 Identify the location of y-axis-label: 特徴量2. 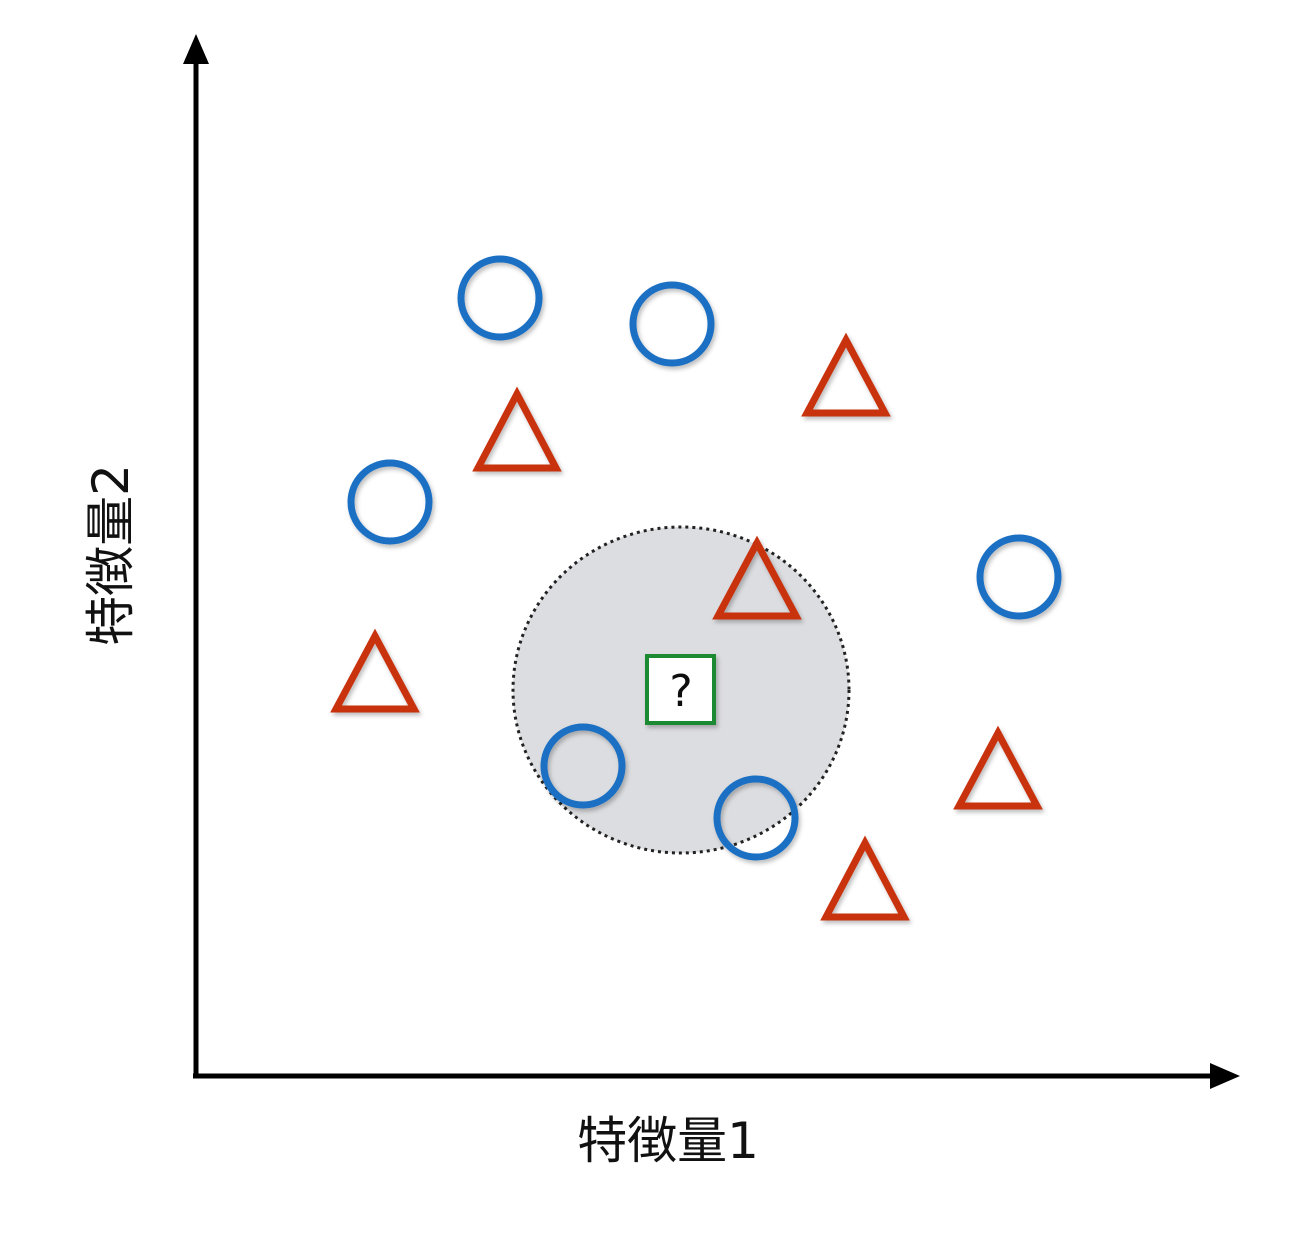
(111, 555).